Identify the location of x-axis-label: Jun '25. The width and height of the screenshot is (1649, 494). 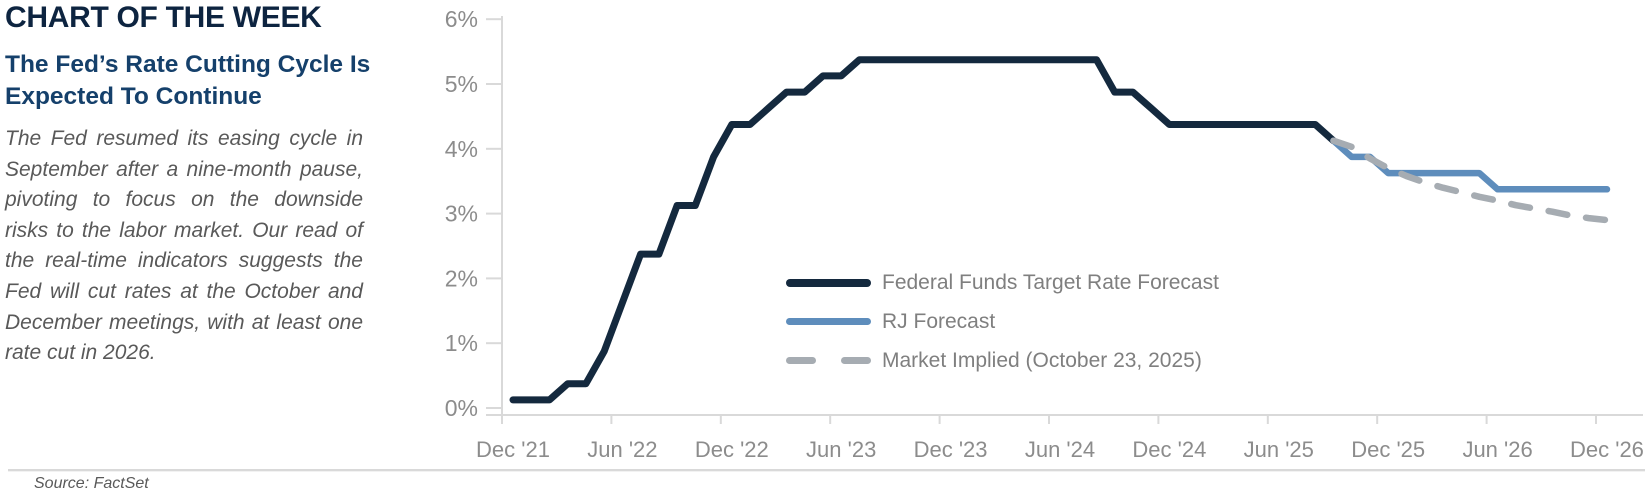
(1279, 449).